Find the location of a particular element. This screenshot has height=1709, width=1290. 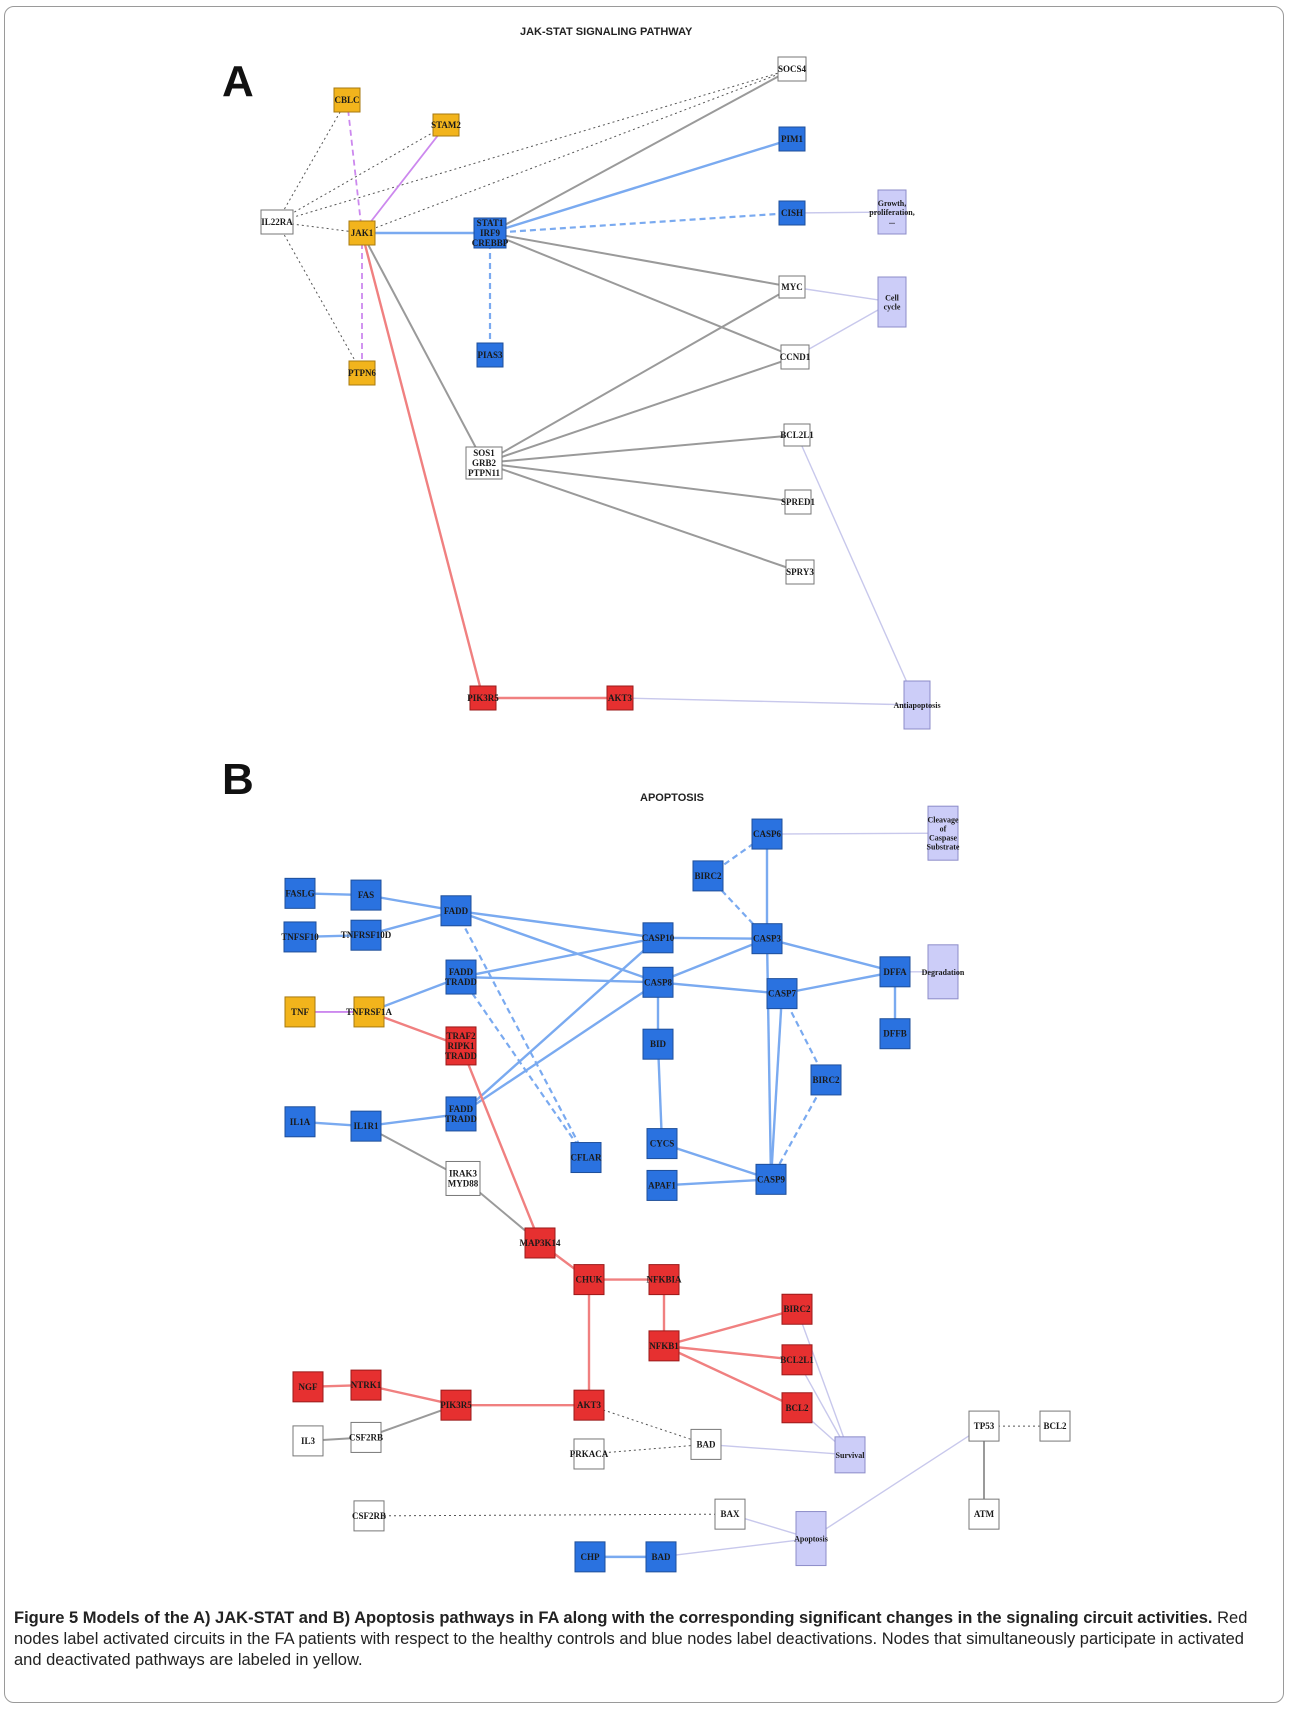

node-b-bcl2b: BCL2 is located at coordinates (1055, 1426).